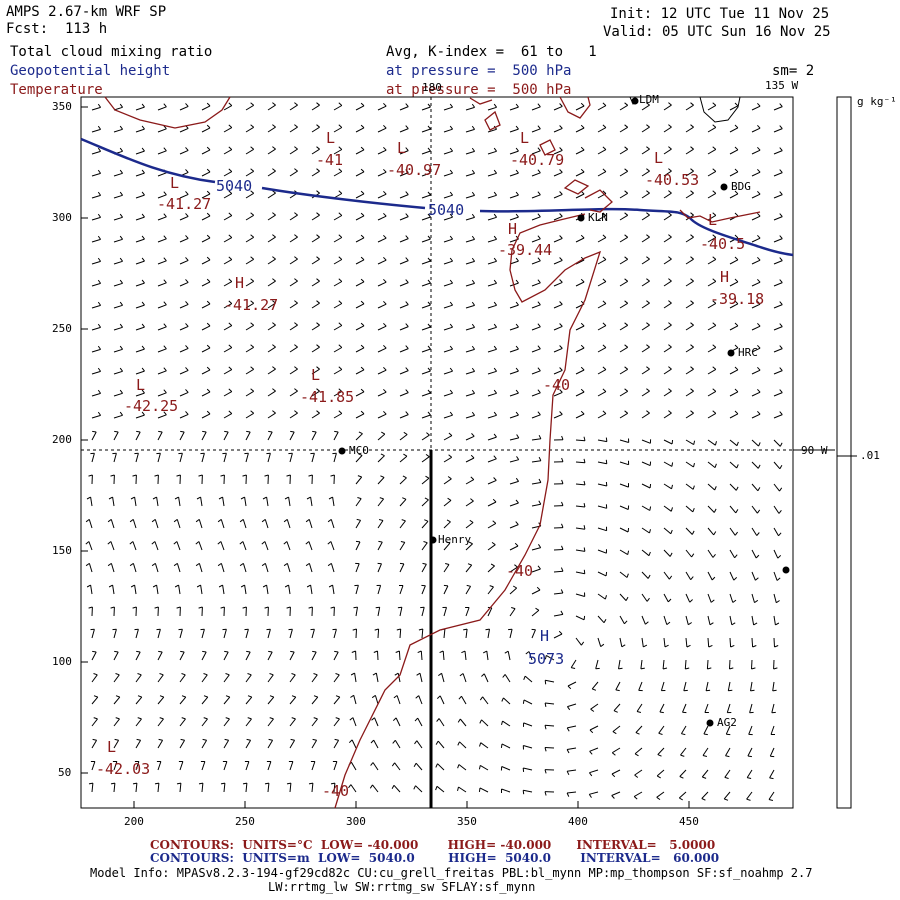  Describe the element at coordinates (245, 821) in the screenshot. I see `x-tick-label: 250` at that location.